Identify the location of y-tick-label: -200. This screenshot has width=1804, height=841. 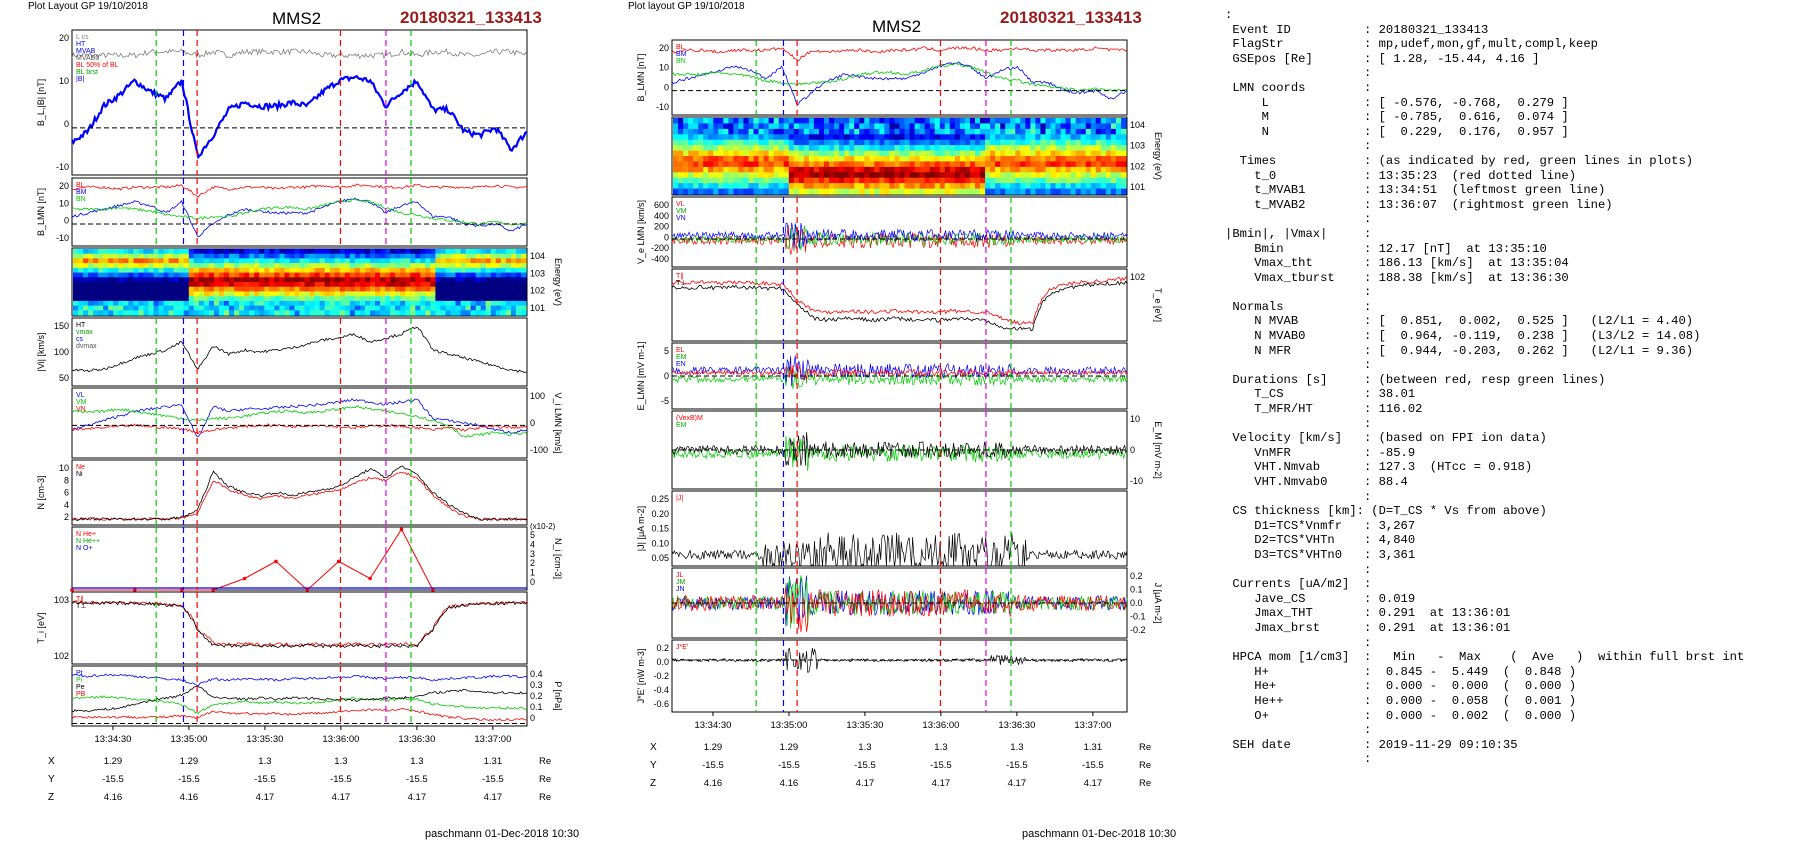
(660, 248).